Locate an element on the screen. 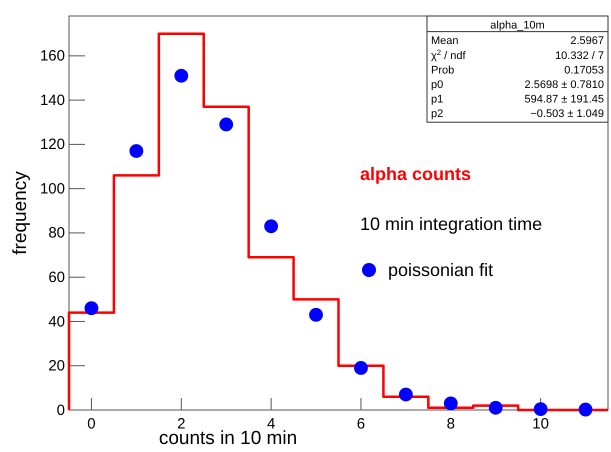  y-tick-label: 120 is located at coordinates (52, 145).